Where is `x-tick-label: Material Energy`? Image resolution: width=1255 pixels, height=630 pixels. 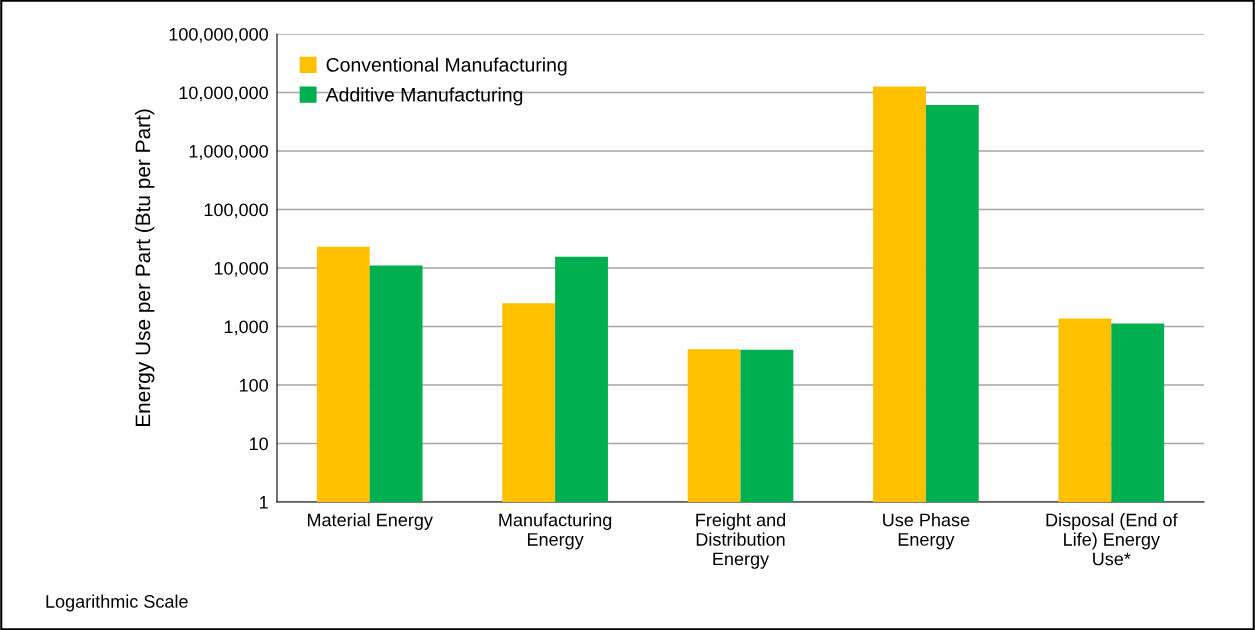 x-tick-label: Material Energy is located at coordinates (370, 521).